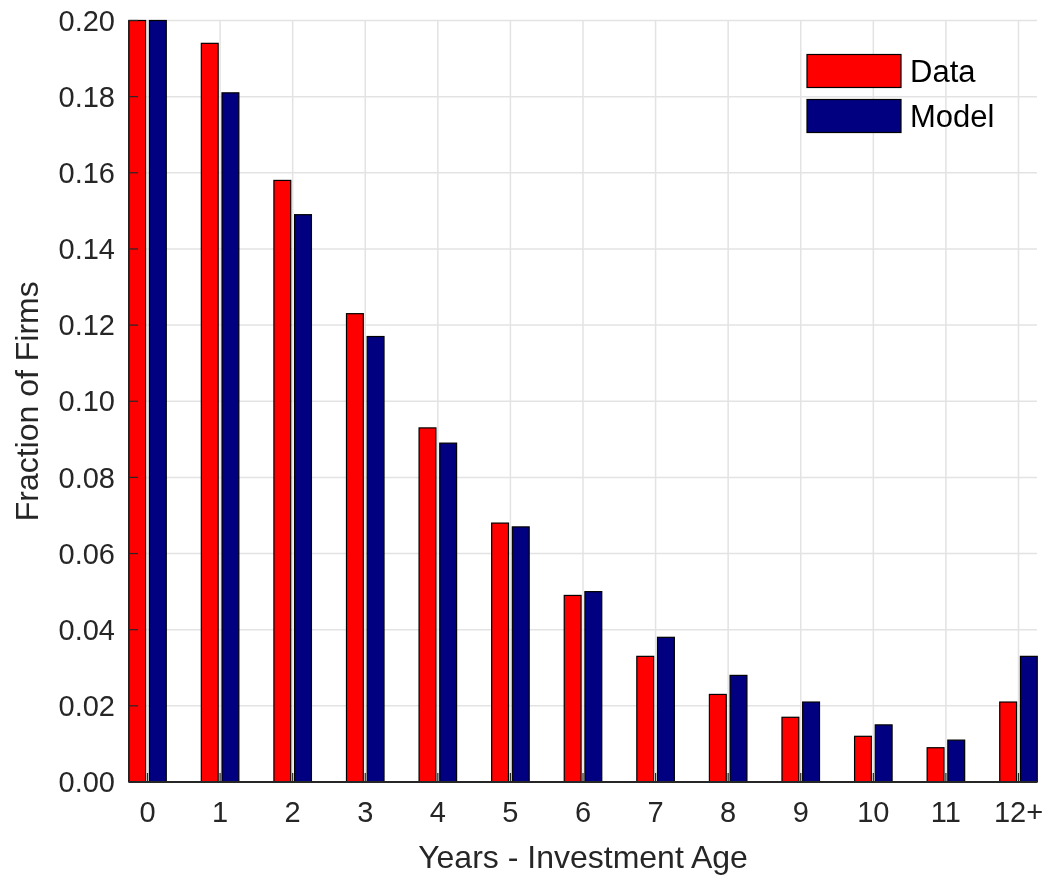 Image resolution: width=1043 pixels, height=878 pixels. Describe the element at coordinates (86, 20) in the screenshot. I see `y-tick-label: 0.20` at that location.